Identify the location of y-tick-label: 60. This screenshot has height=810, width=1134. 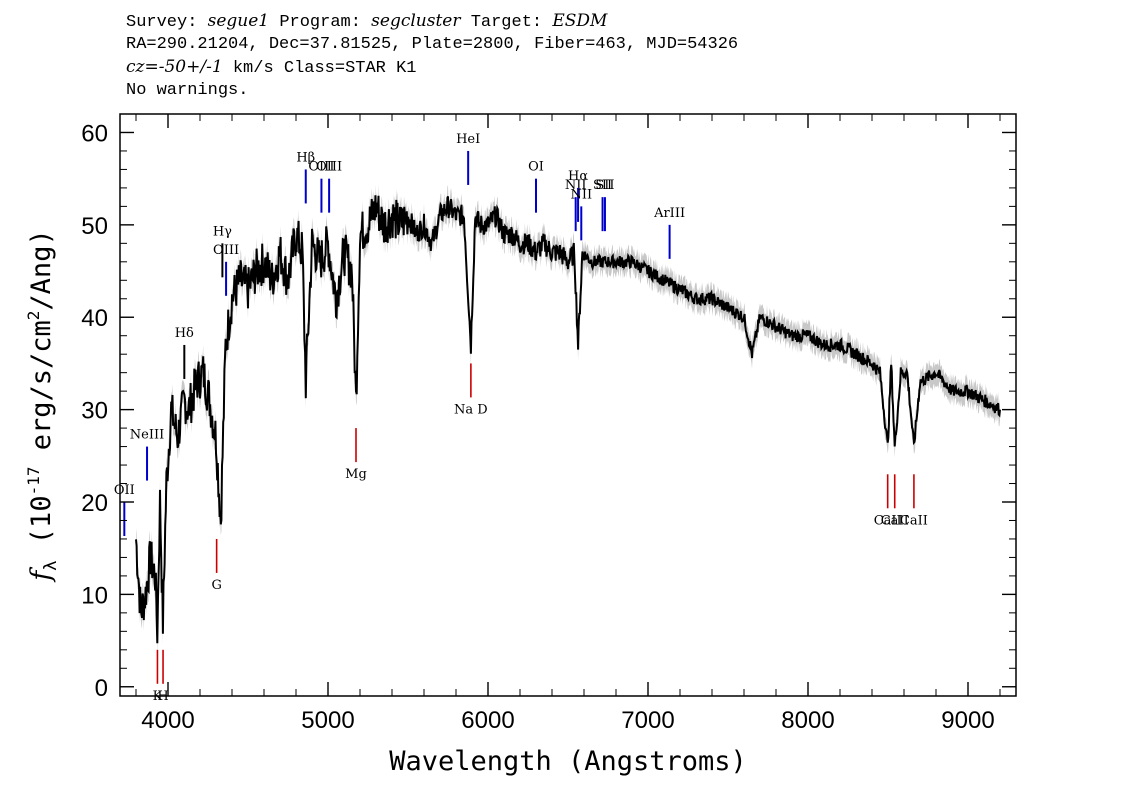
(94, 133).